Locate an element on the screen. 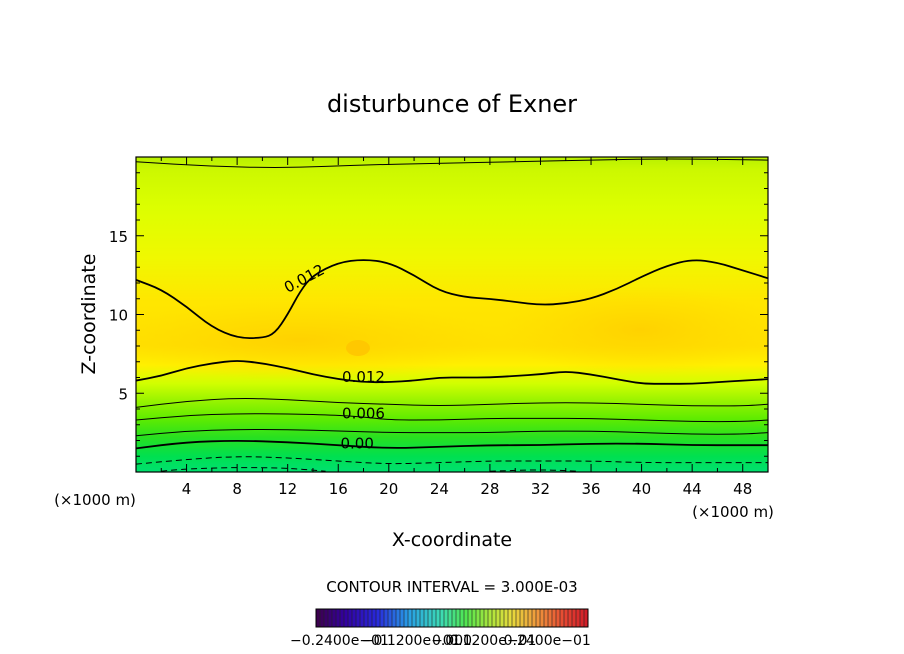  chart-title: disturbunce of Exner is located at coordinates (452, 104).